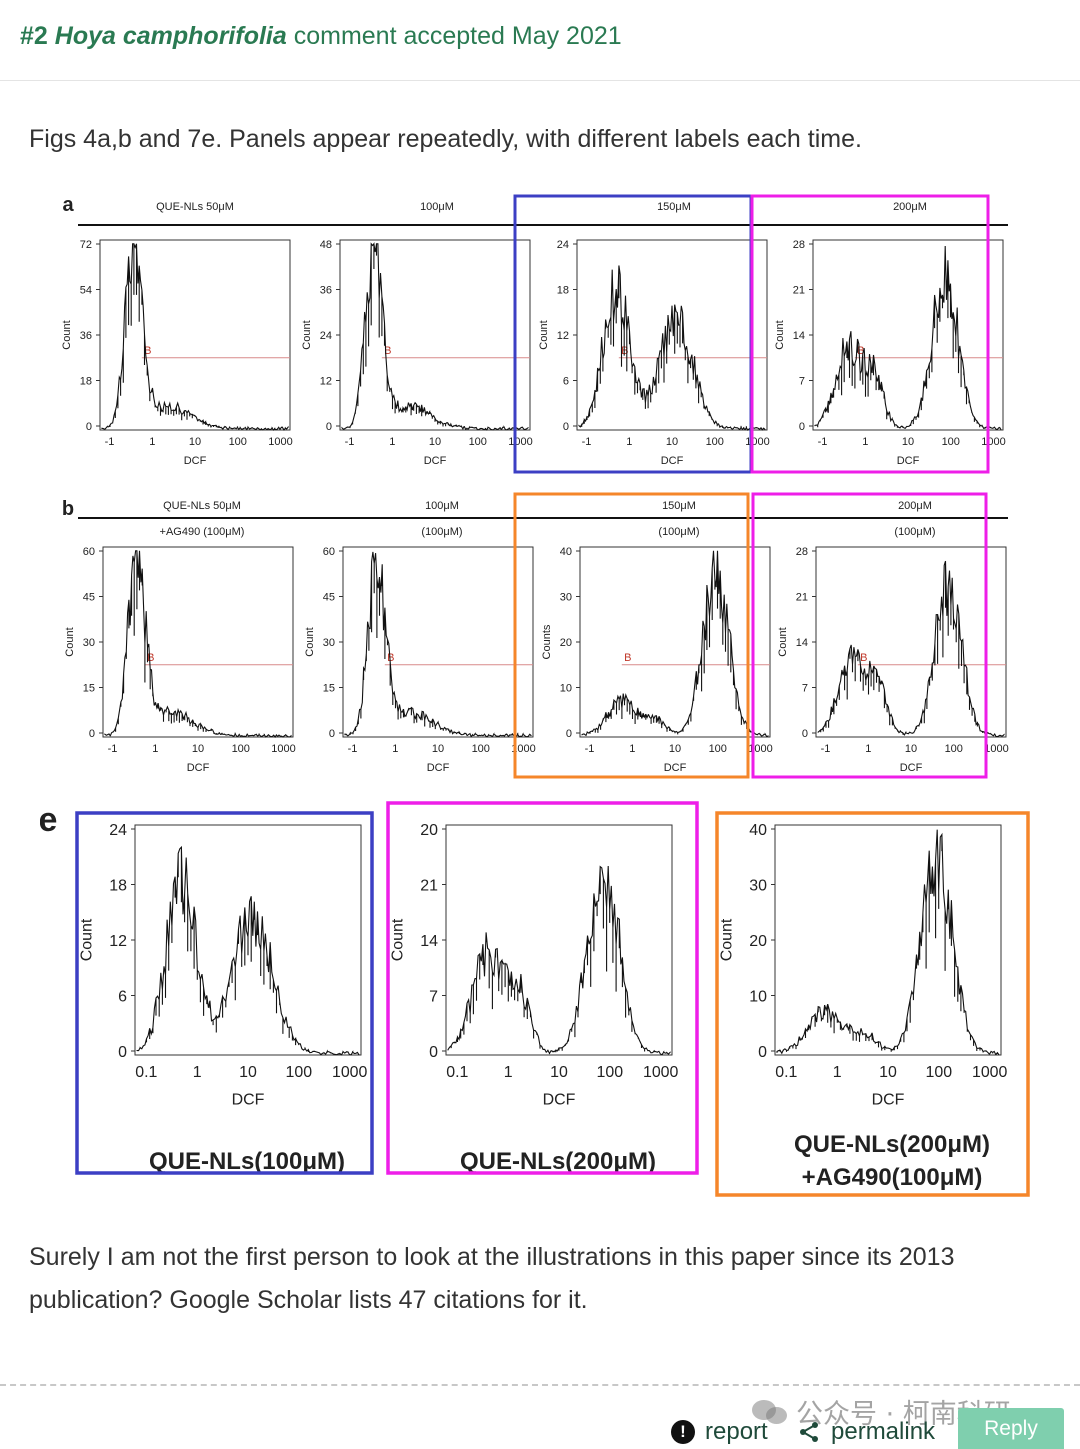 This screenshot has width=1080, height=1449. Describe the element at coordinates (540, 1385) in the screenshot. I see `comment-divider` at that location.